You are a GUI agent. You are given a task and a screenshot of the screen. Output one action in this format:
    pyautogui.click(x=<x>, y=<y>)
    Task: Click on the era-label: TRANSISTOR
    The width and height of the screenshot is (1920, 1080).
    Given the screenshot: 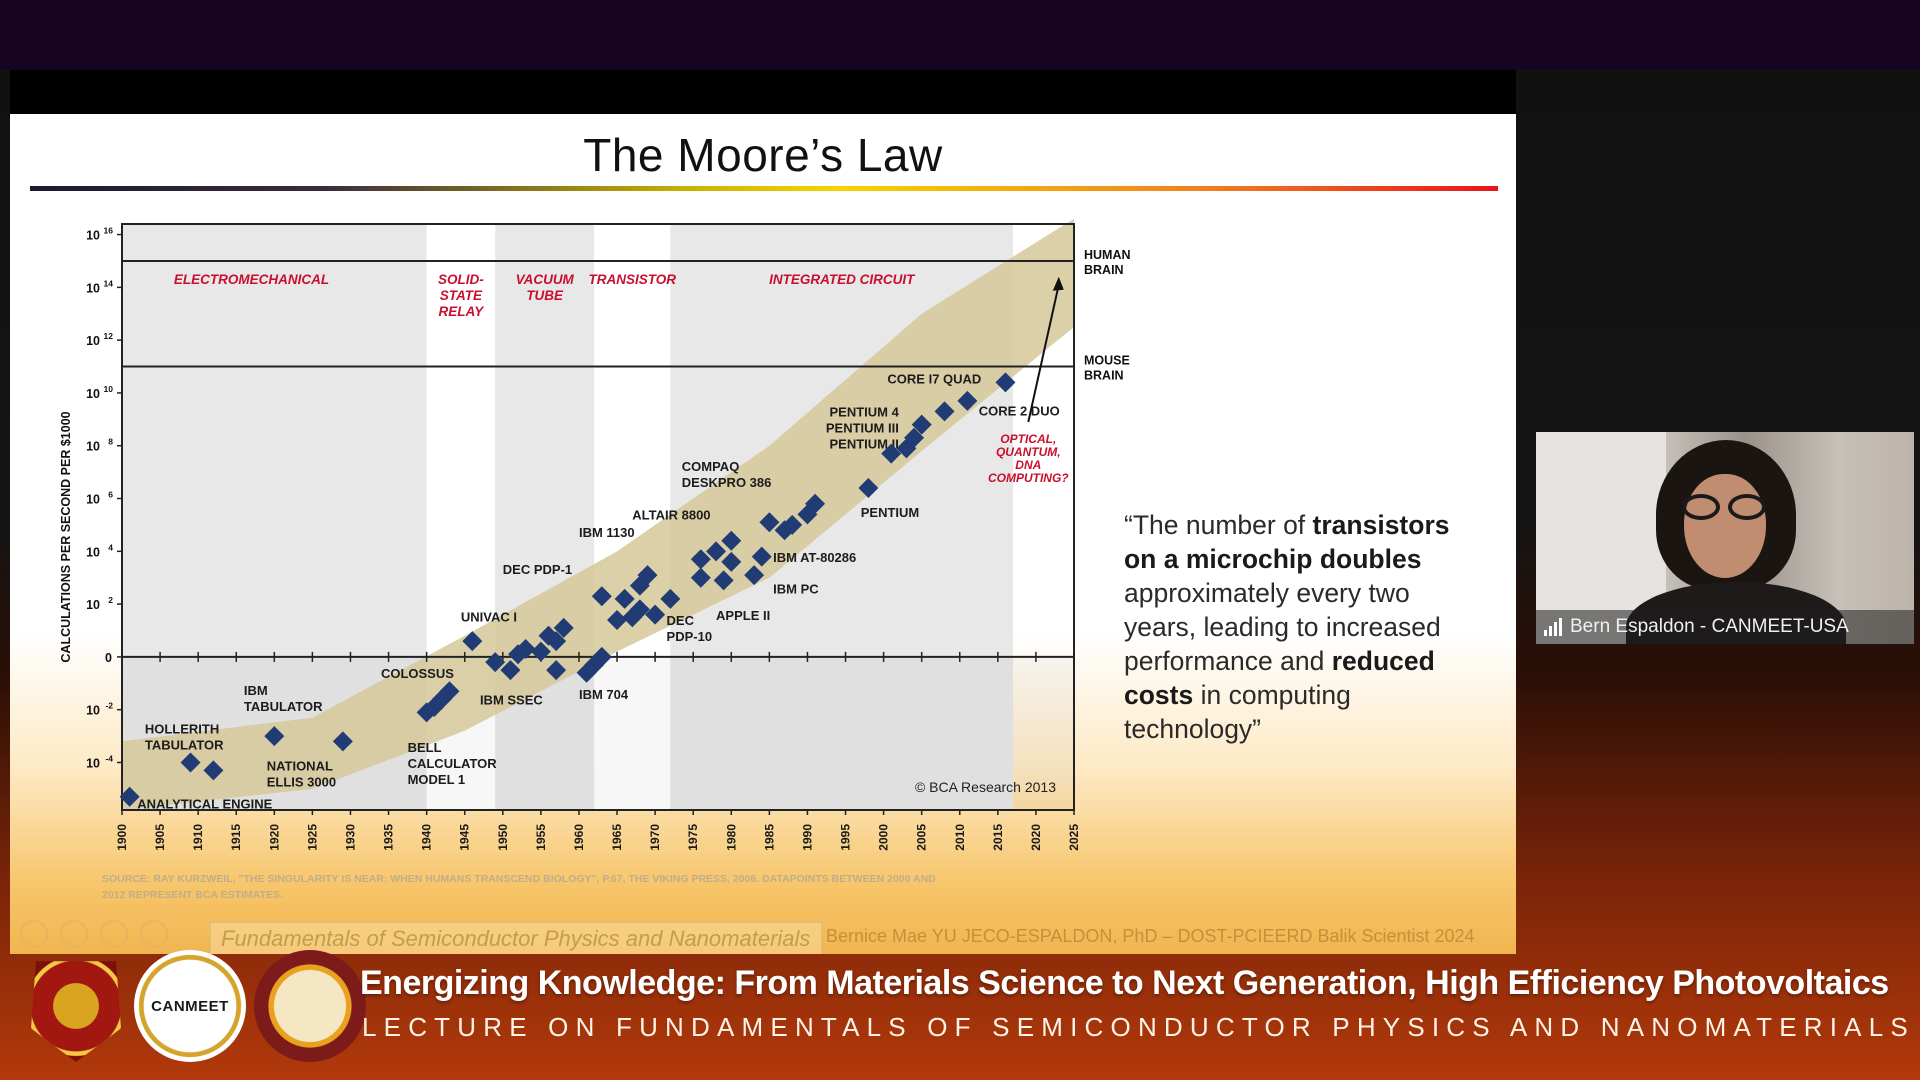 What is the action you would take?
    pyautogui.click(x=633, y=279)
    